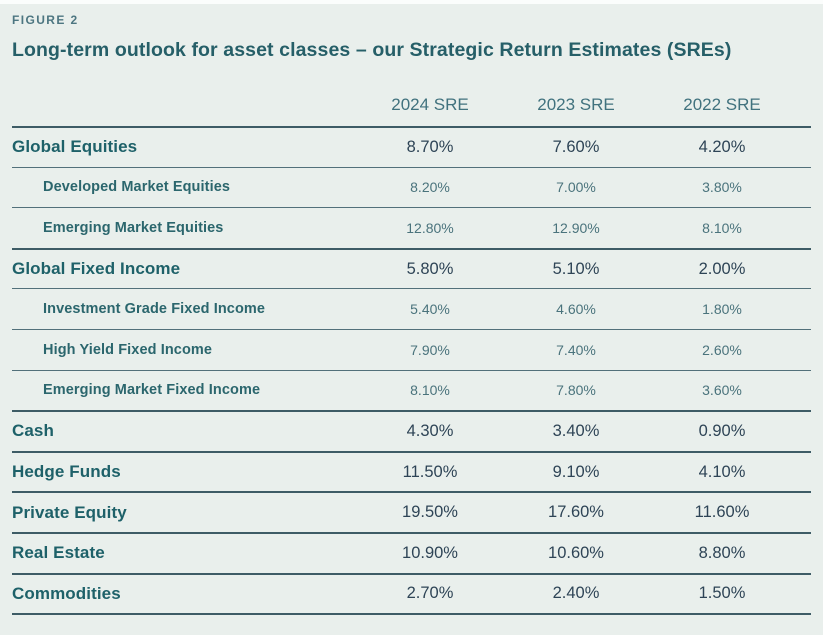 This screenshot has height=635, width=823. Describe the element at coordinates (722, 390) in the screenshot. I see `row-value: 3.60%` at that location.